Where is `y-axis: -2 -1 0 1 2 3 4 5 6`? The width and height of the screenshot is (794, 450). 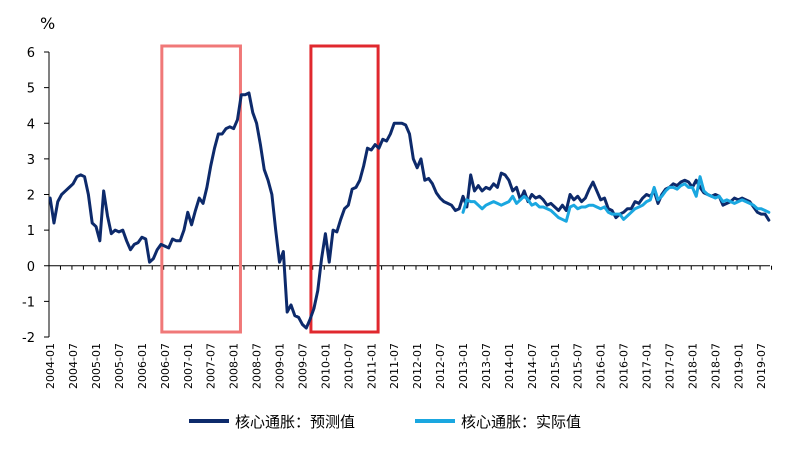 y-axis: -2 -1 0 1 2 3 4 5 6 is located at coordinates (36, 196).